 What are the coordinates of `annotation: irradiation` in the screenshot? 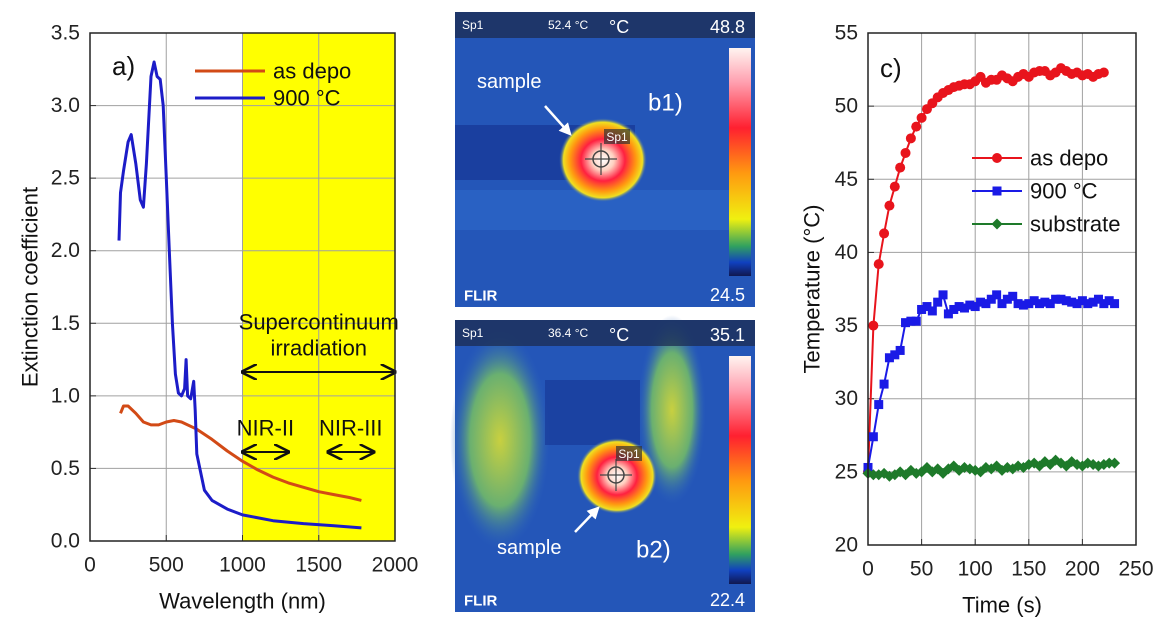 It's located at (318, 348).